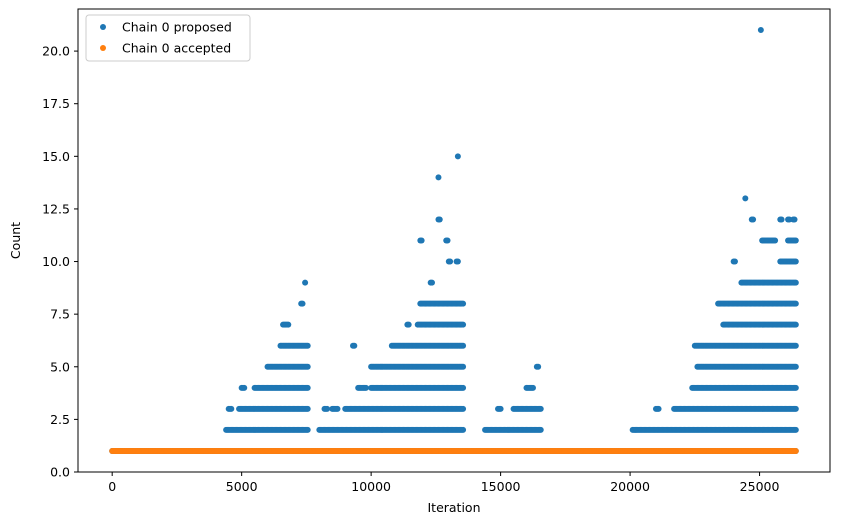 The image size is (855, 525). What do you see at coordinates (242, 486) in the screenshot?
I see `x-tick-label: 5000` at bounding box center [242, 486].